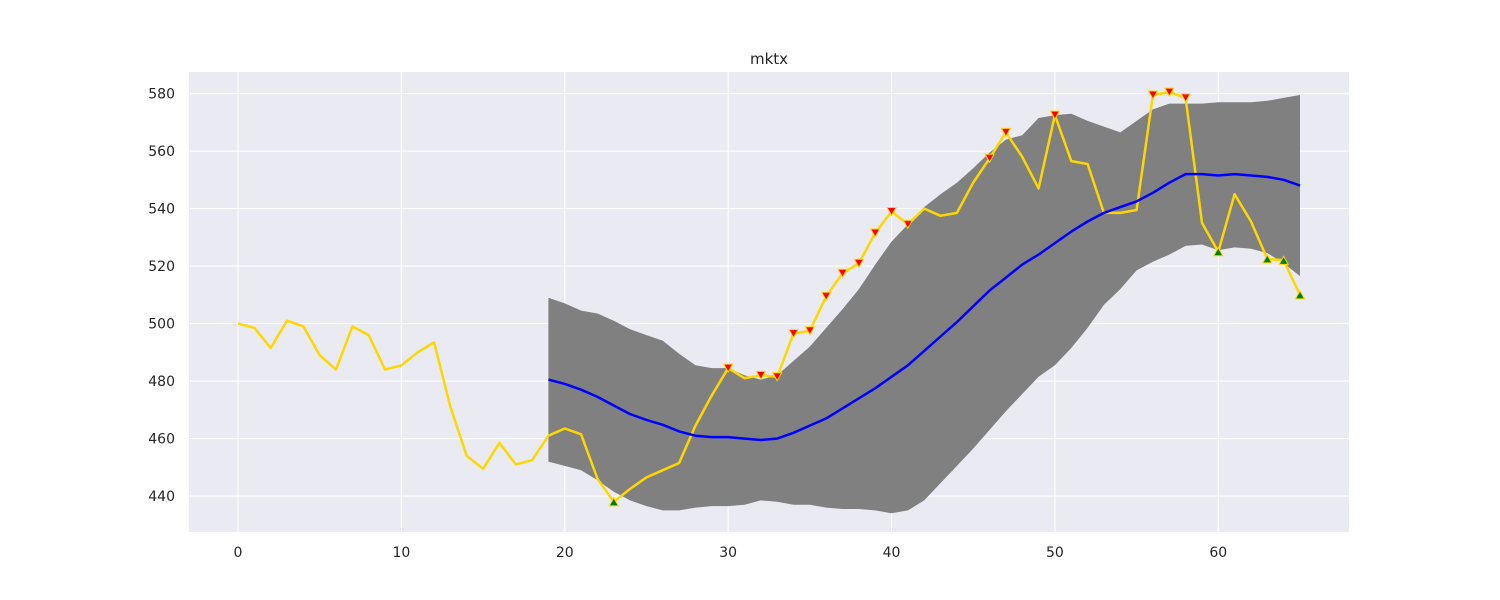 Image resolution: width=1500 pixels, height=600 pixels. I want to click on x-tick-label: 30, so click(728, 553).